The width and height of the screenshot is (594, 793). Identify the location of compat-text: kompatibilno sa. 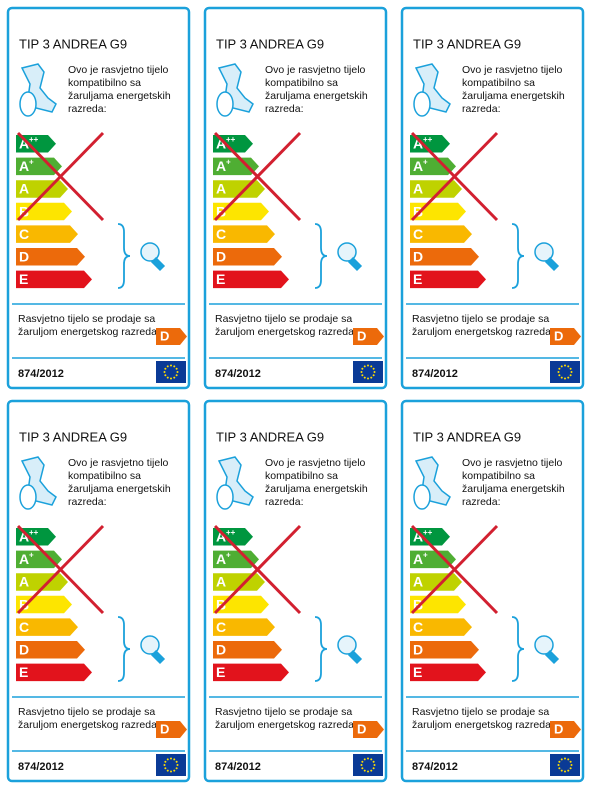
(498, 83).